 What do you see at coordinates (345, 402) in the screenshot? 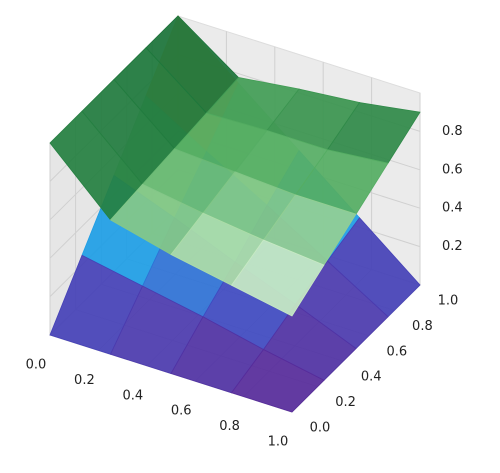
I see `y-tick-label: 0.2` at bounding box center [345, 402].